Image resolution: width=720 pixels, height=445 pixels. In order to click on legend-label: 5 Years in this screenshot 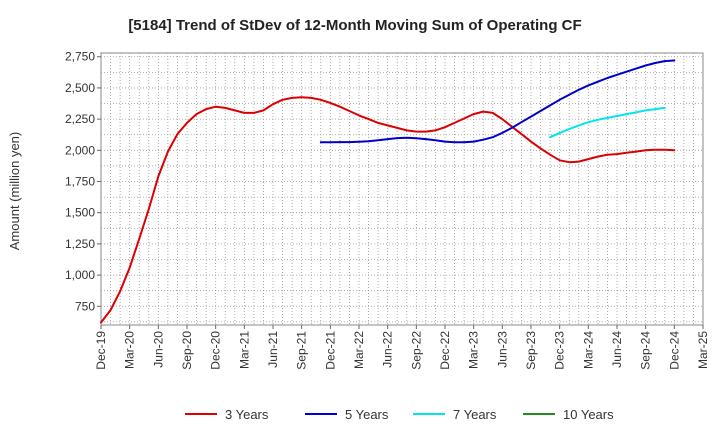, I will do `click(367, 414)`.